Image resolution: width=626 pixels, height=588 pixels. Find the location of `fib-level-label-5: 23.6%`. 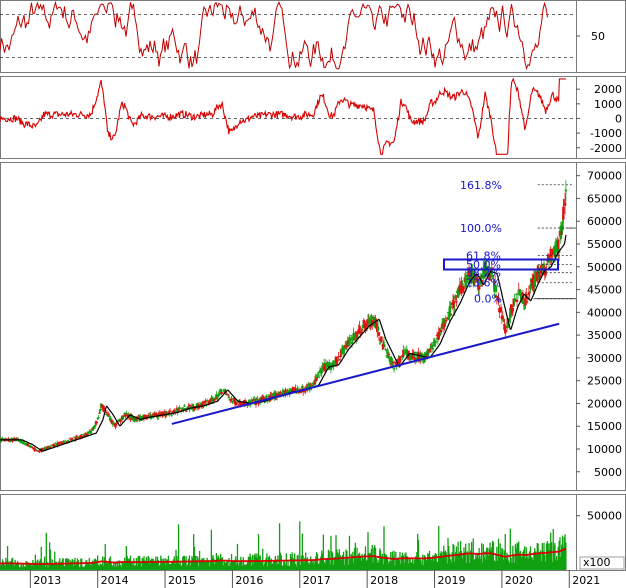

fib-level-label-5: 23.6% is located at coordinates (483, 283).